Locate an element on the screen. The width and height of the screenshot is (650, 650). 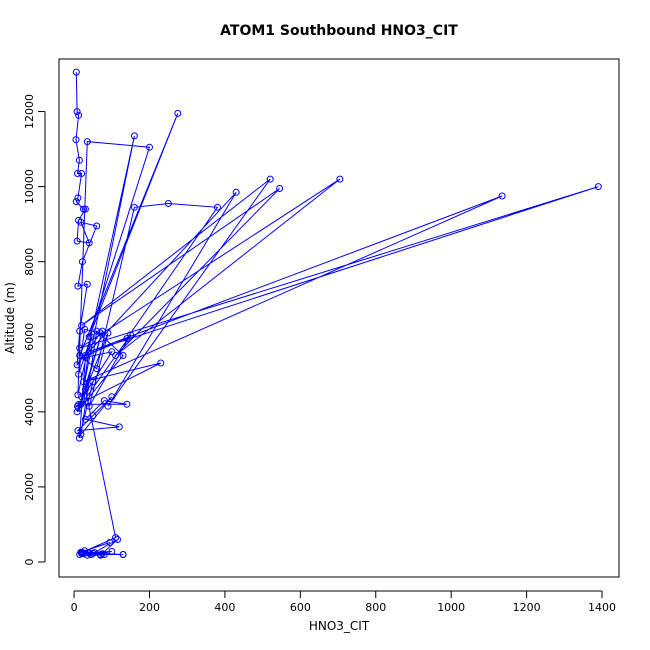
x-tick-label: 0 is located at coordinates (74, 607).